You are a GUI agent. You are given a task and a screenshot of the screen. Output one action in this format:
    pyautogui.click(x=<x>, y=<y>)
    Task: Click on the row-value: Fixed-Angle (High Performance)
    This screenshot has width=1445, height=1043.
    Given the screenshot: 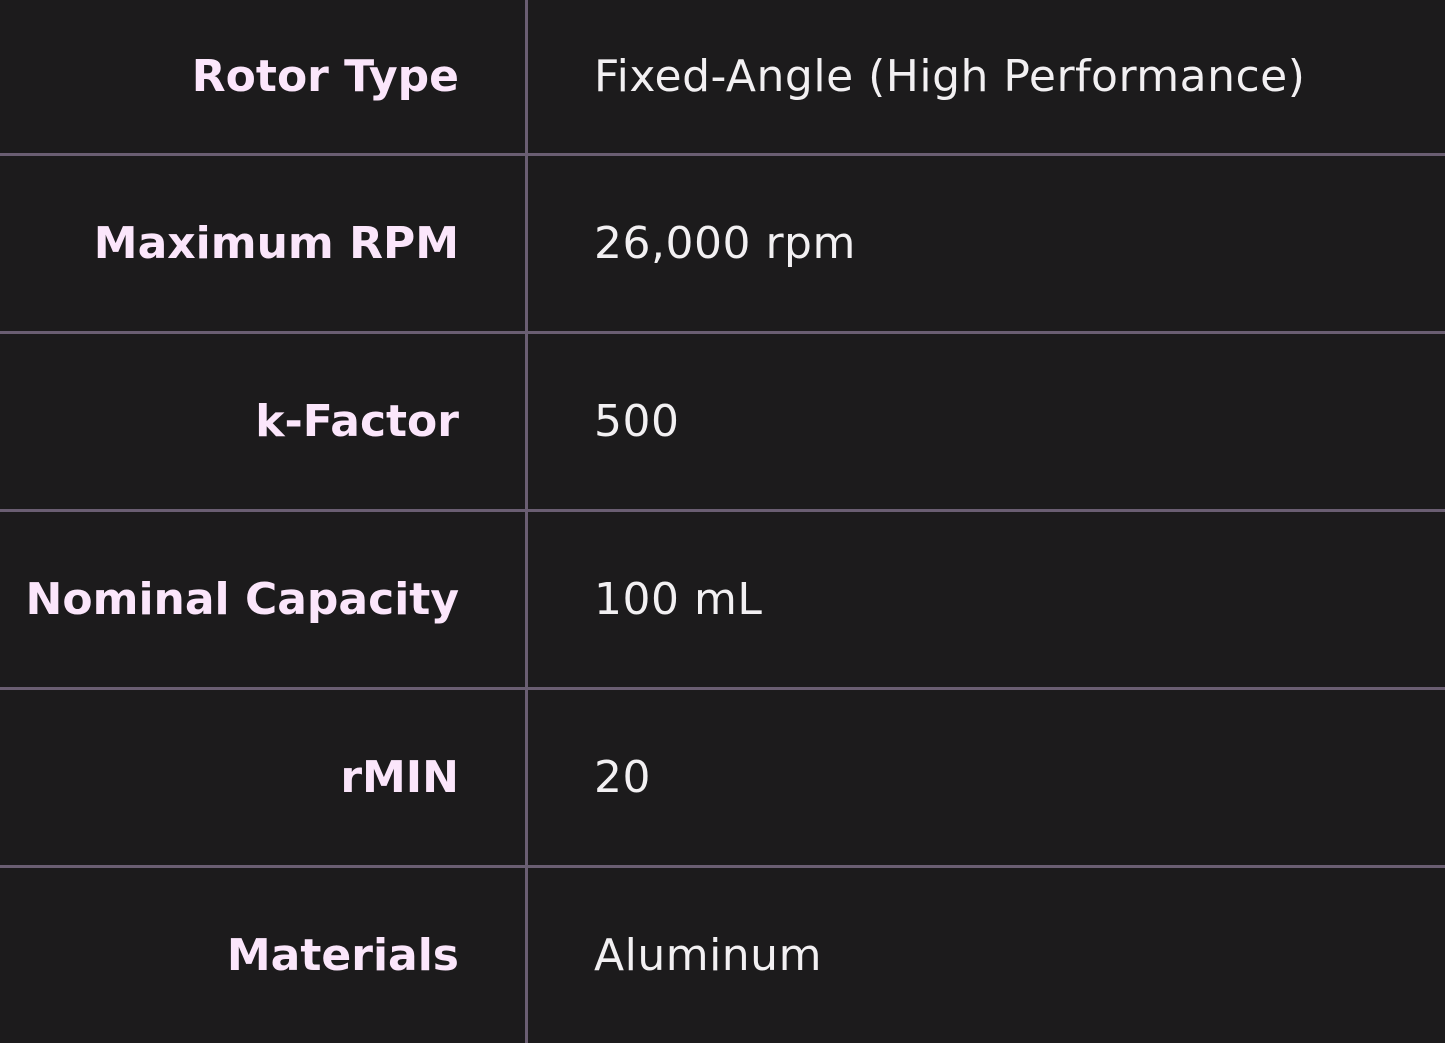 What is the action you would take?
    pyautogui.click(x=950, y=76)
    